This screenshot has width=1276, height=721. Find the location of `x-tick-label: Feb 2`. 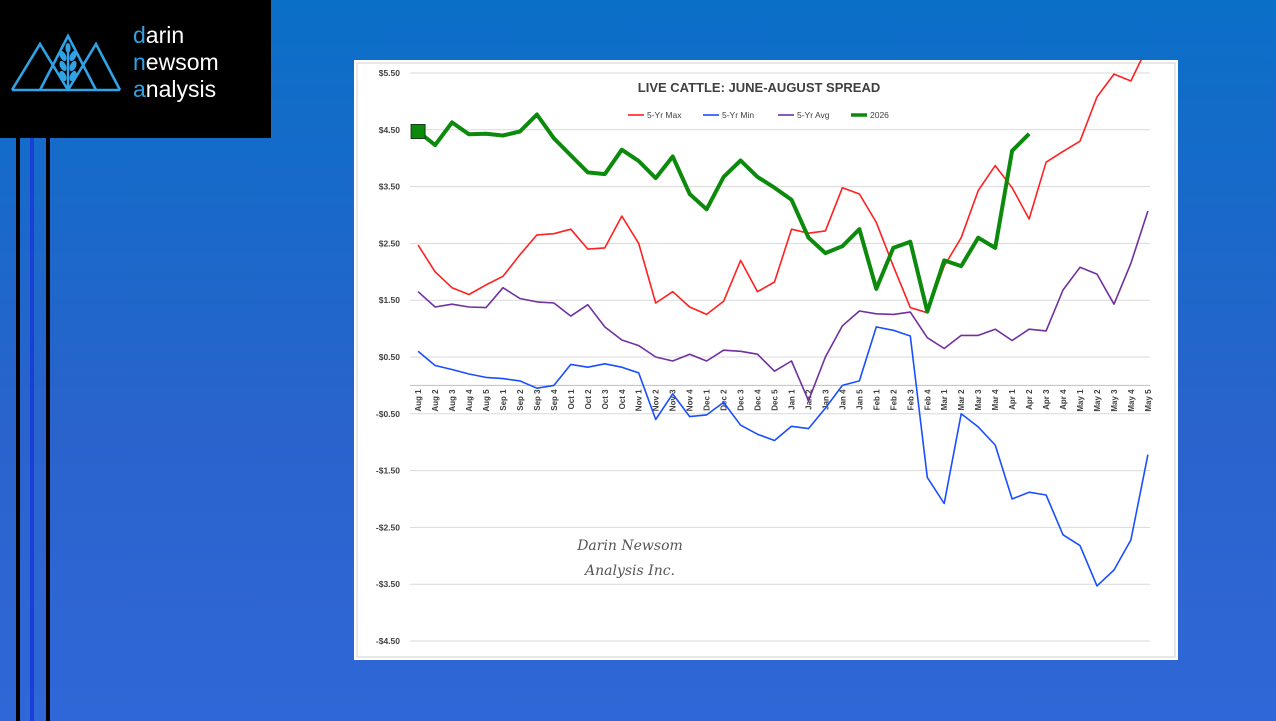

x-tick-label: Feb 2 is located at coordinates (893, 399).